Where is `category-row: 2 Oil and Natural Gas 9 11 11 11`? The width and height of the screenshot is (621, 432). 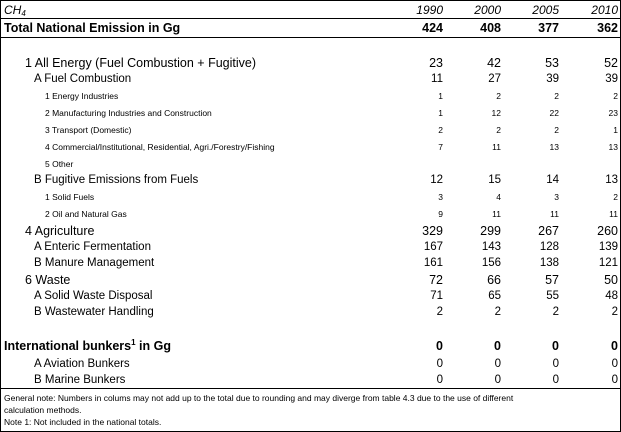 category-row: 2 Oil and Natural Gas 9 11 11 11 is located at coordinates (310, 213).